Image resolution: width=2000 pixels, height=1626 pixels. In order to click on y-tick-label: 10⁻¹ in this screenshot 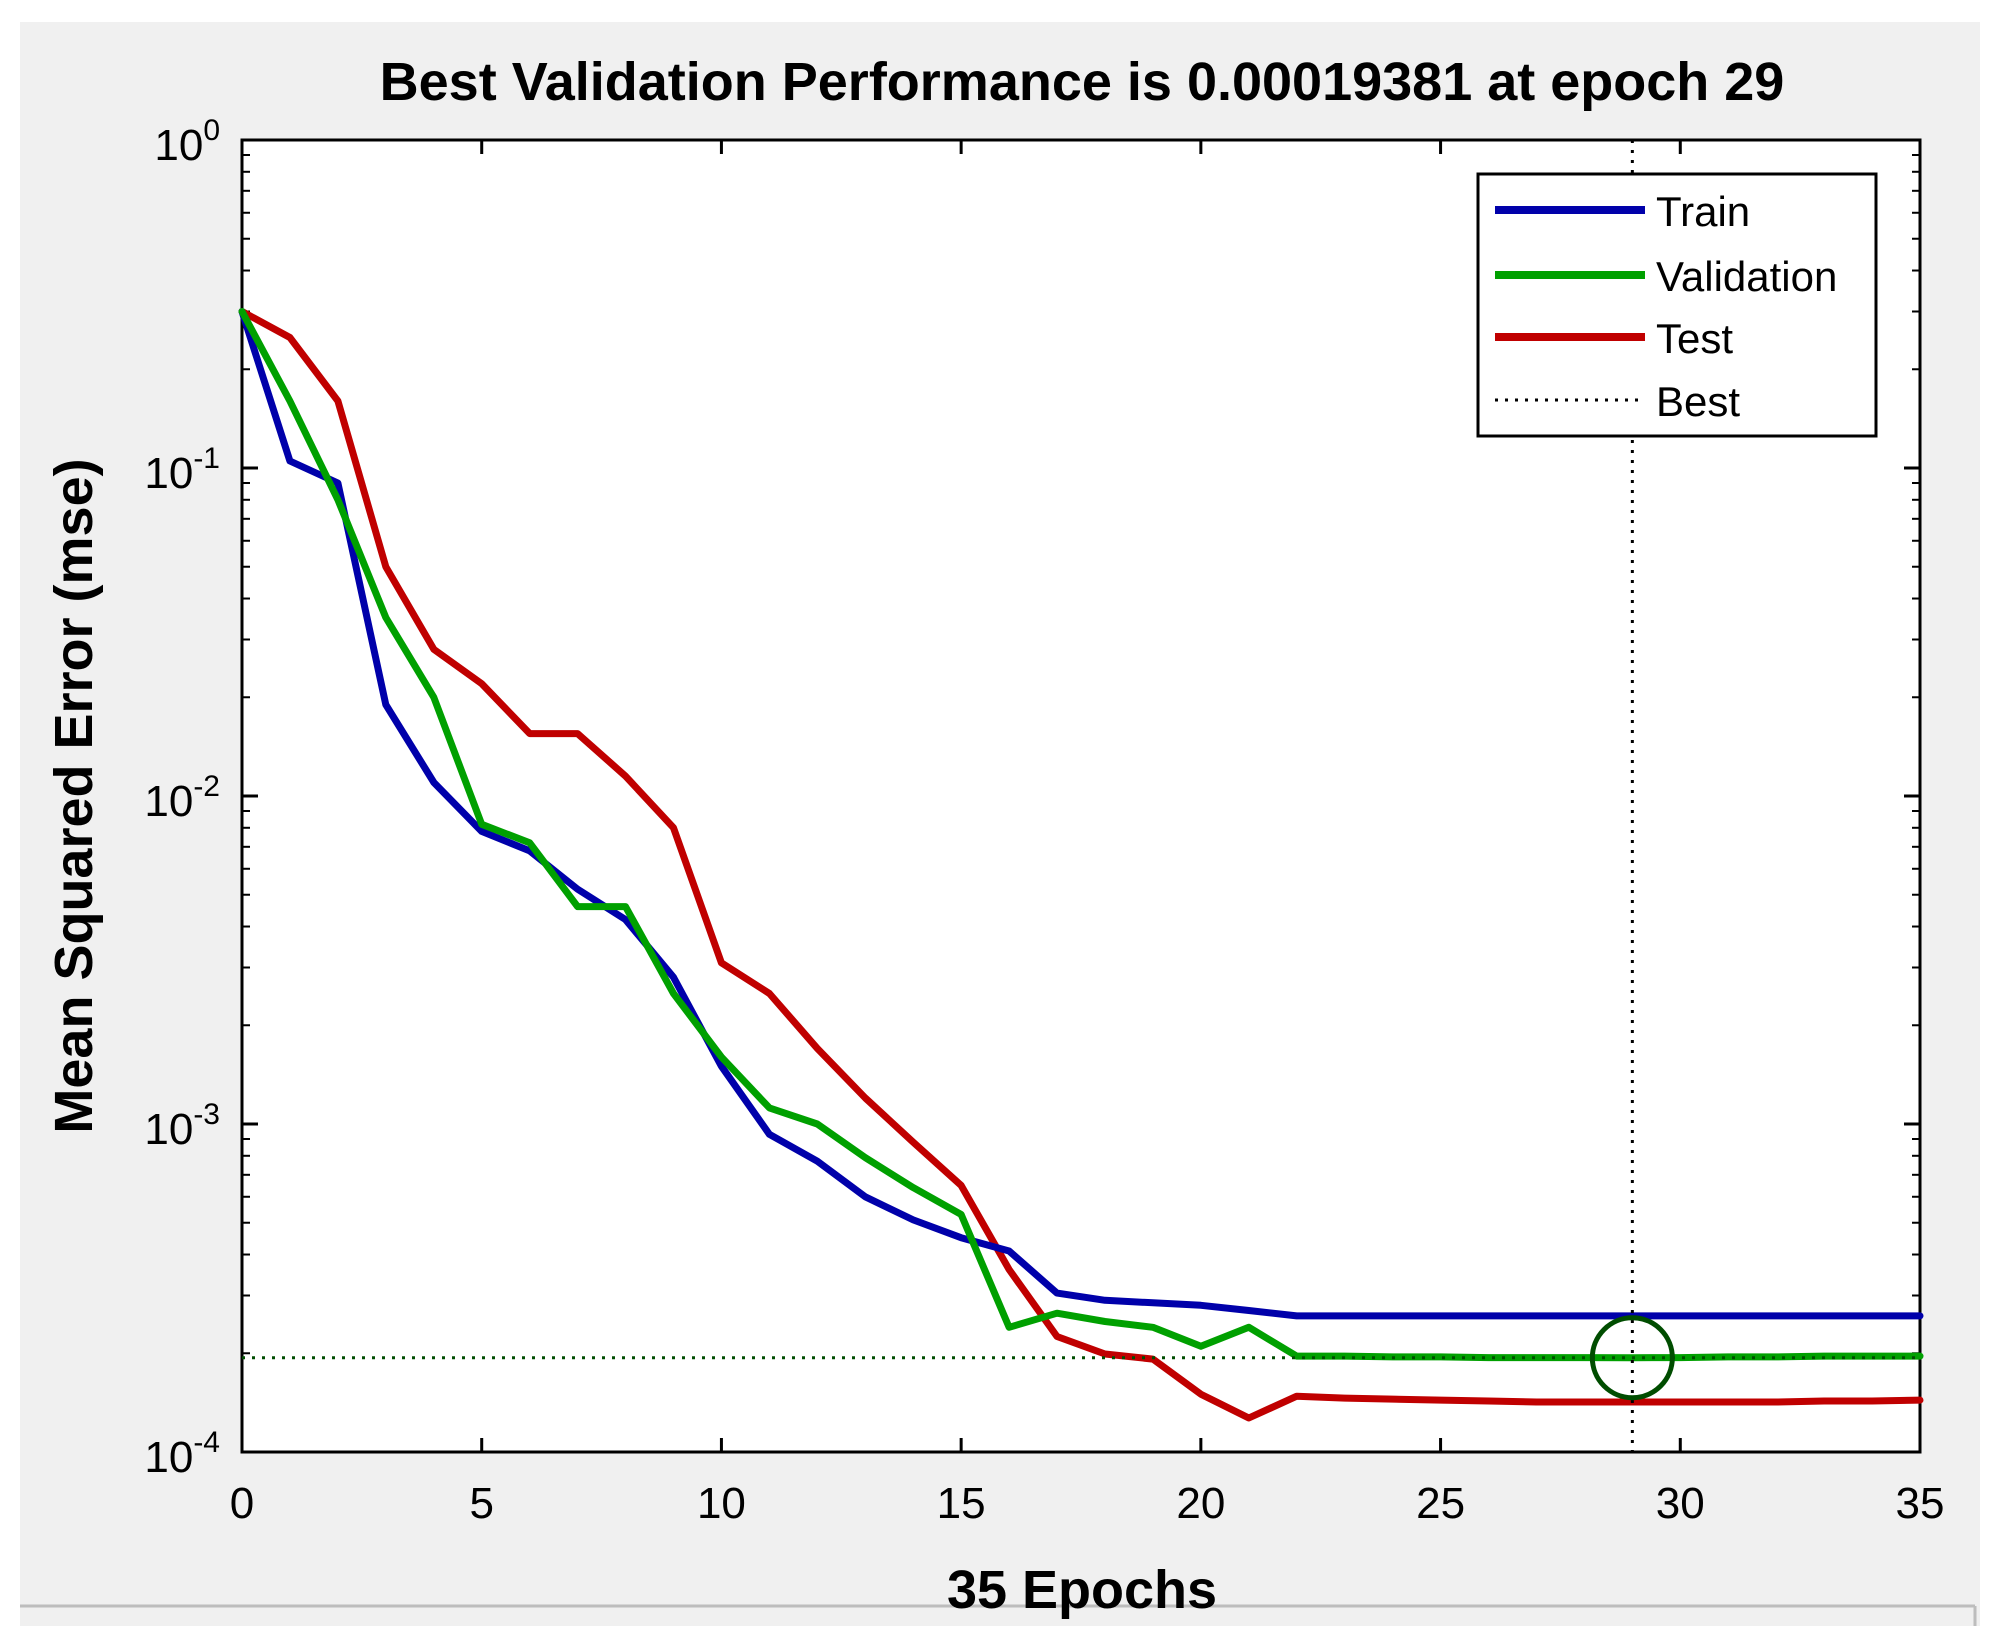, I will do `click(182, 470)`.